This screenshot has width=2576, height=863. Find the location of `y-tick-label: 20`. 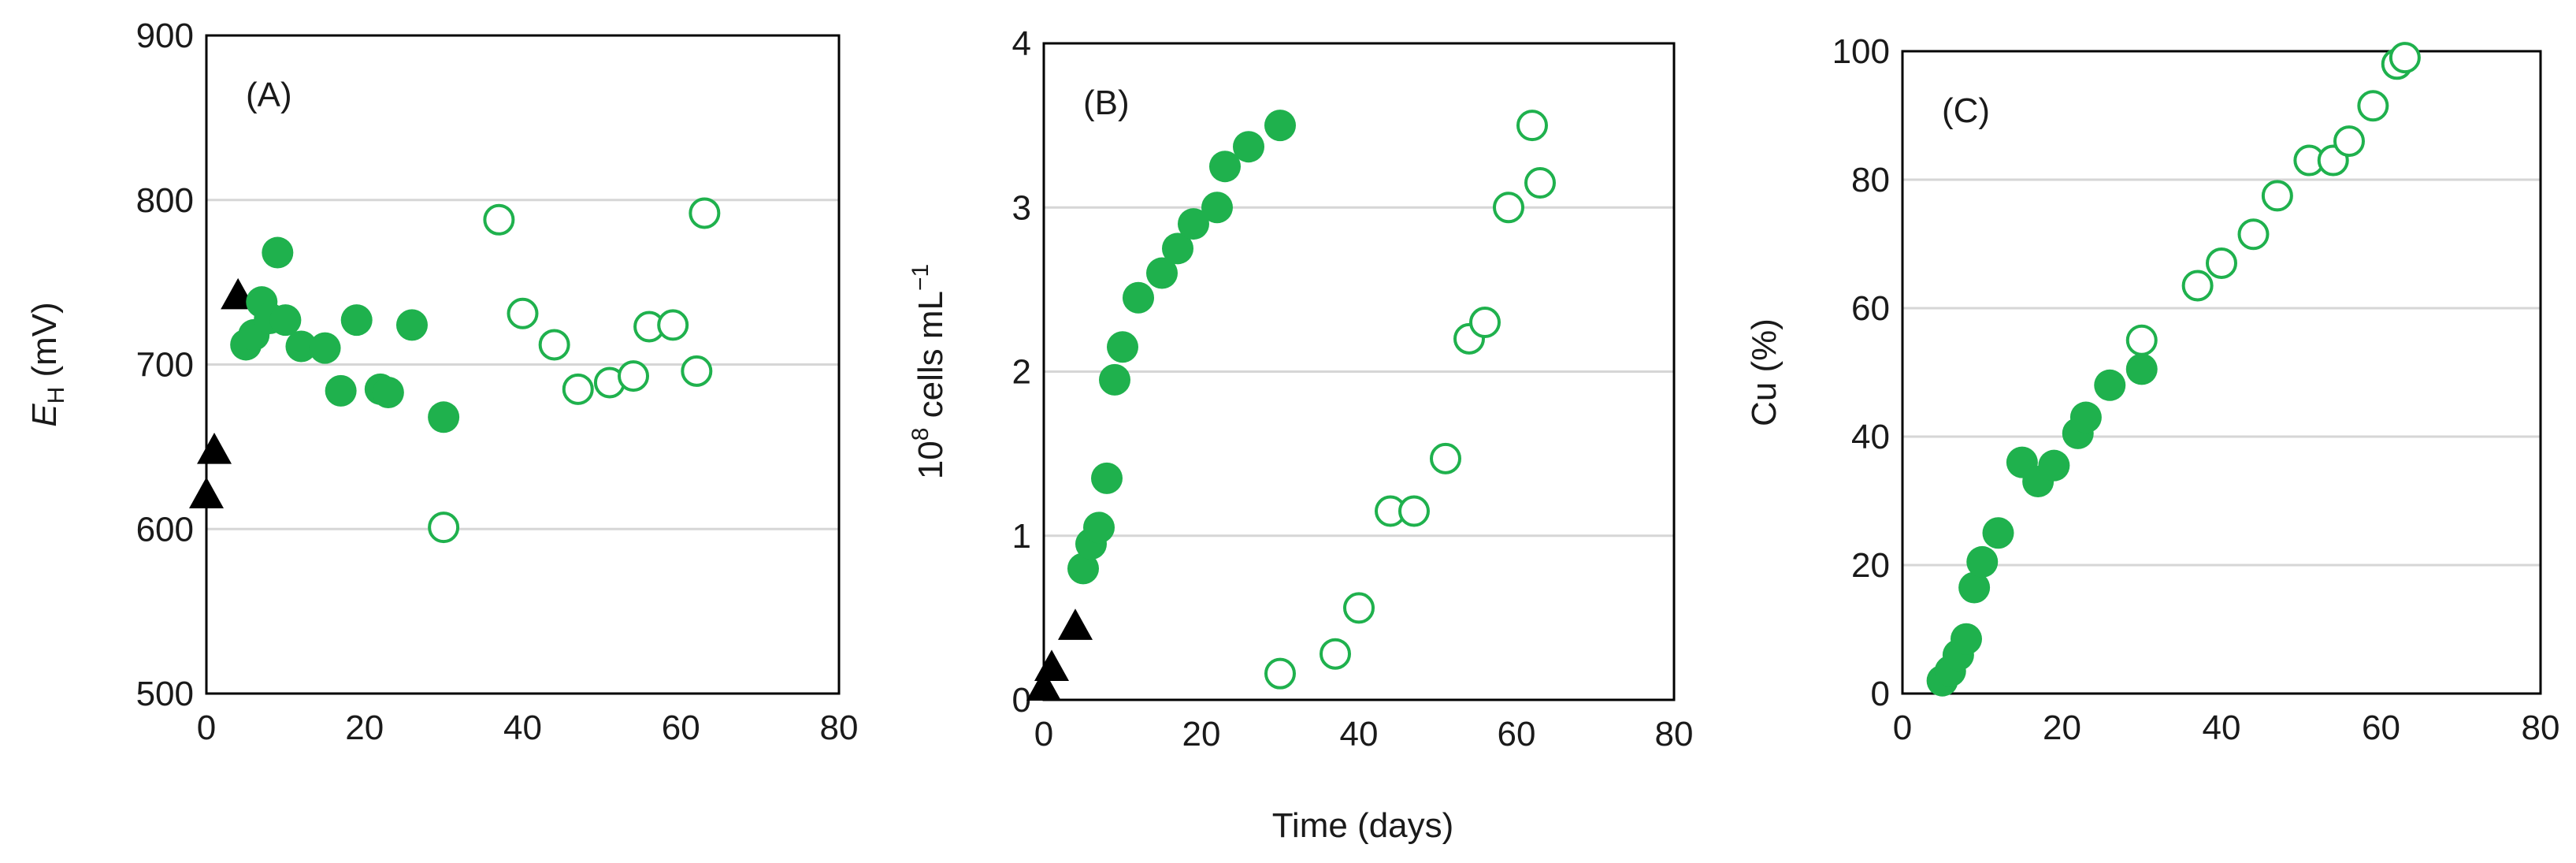

y-tick-label: 20 is located at coordinates (1870, 565).